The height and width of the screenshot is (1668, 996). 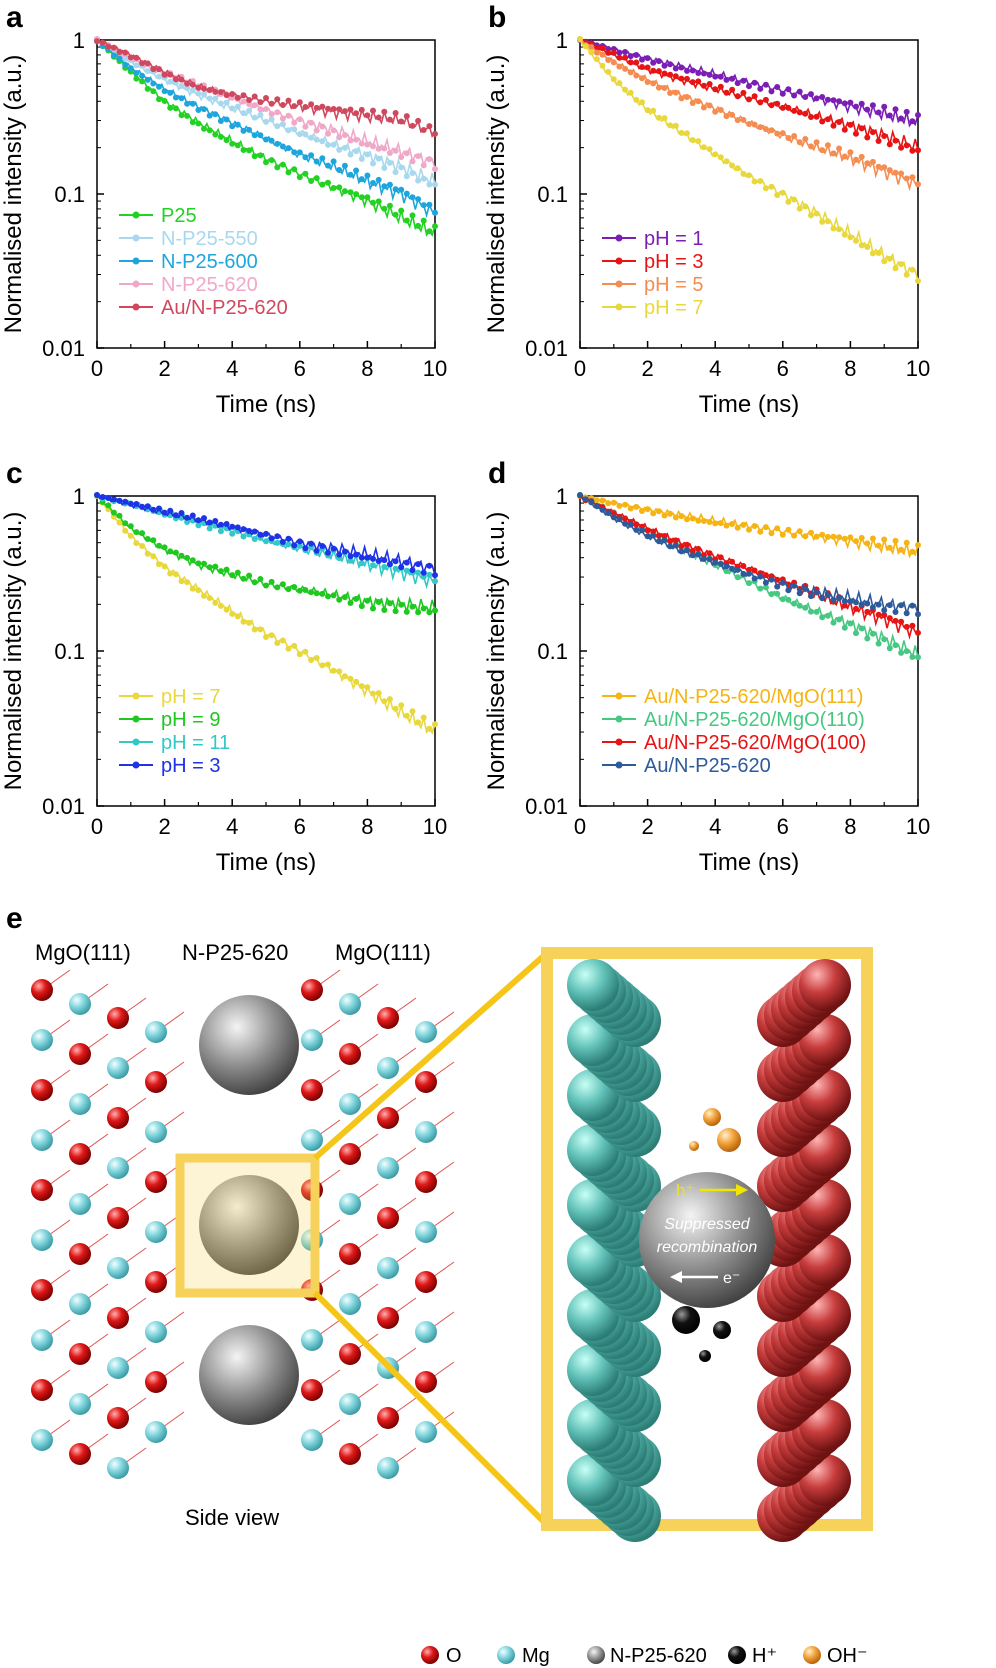 I want to click on legend-label: Au/N-P25-620/MgO(110), so click(x=754, y=720).